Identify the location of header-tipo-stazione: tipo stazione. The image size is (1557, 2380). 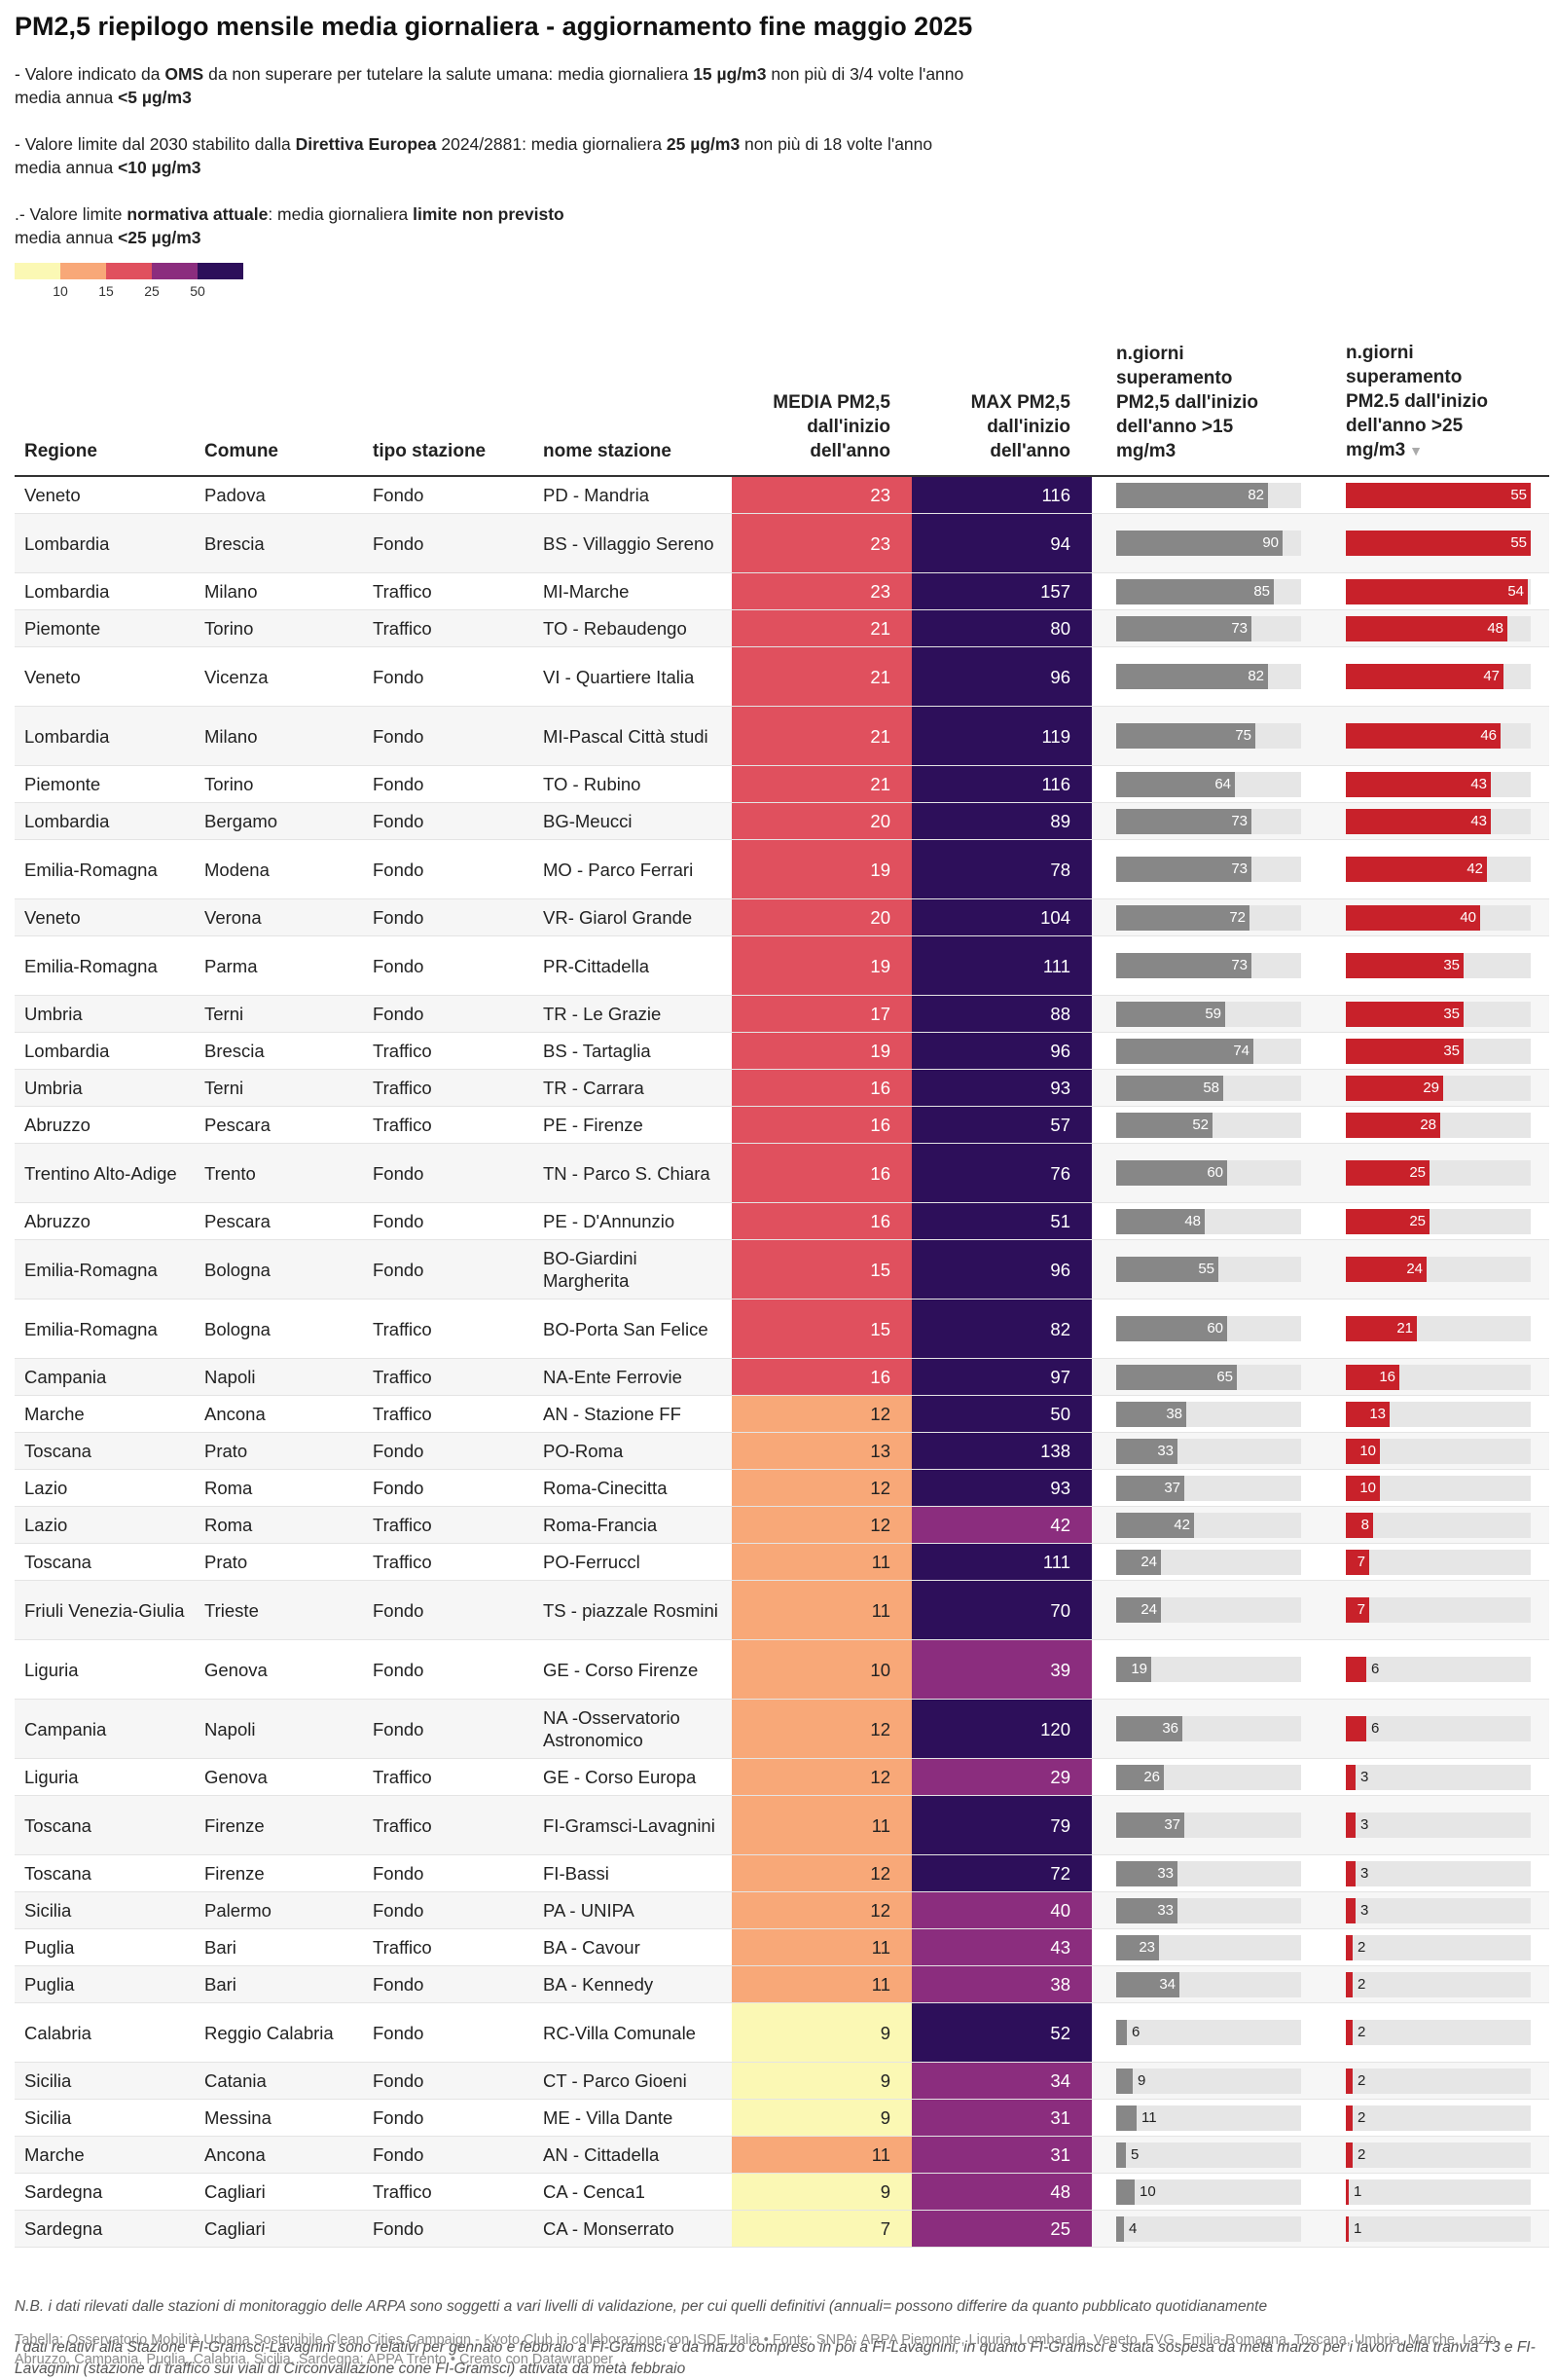
(430, 451).